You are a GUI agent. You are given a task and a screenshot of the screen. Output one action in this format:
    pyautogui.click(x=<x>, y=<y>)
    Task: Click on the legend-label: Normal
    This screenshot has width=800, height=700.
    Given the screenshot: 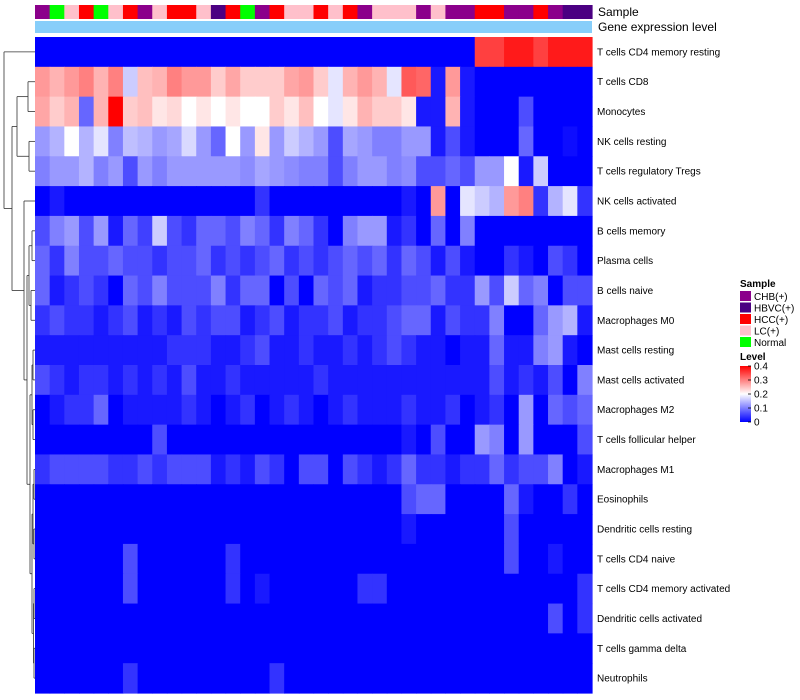 What is the action you would take?
    pyautogui.click(x=770, y=343)
    